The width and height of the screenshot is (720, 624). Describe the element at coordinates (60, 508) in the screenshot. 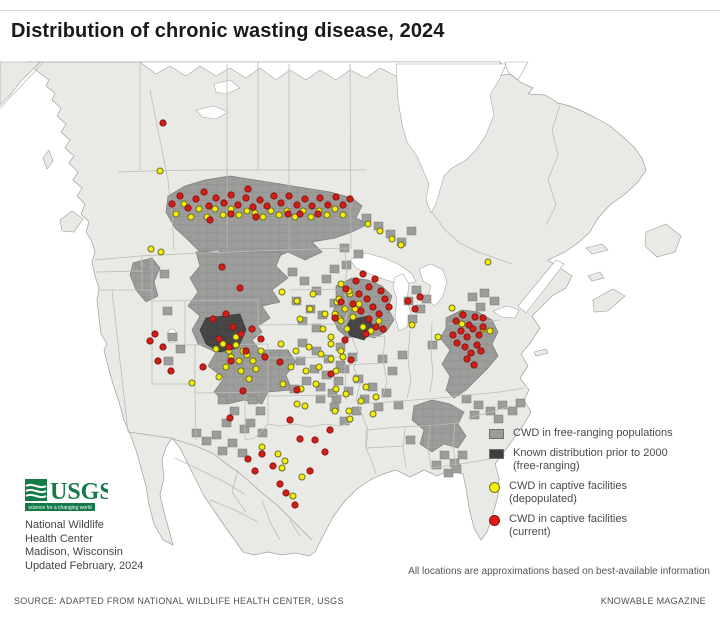

I see `usgs-tagline: science for a changing world` at that location.